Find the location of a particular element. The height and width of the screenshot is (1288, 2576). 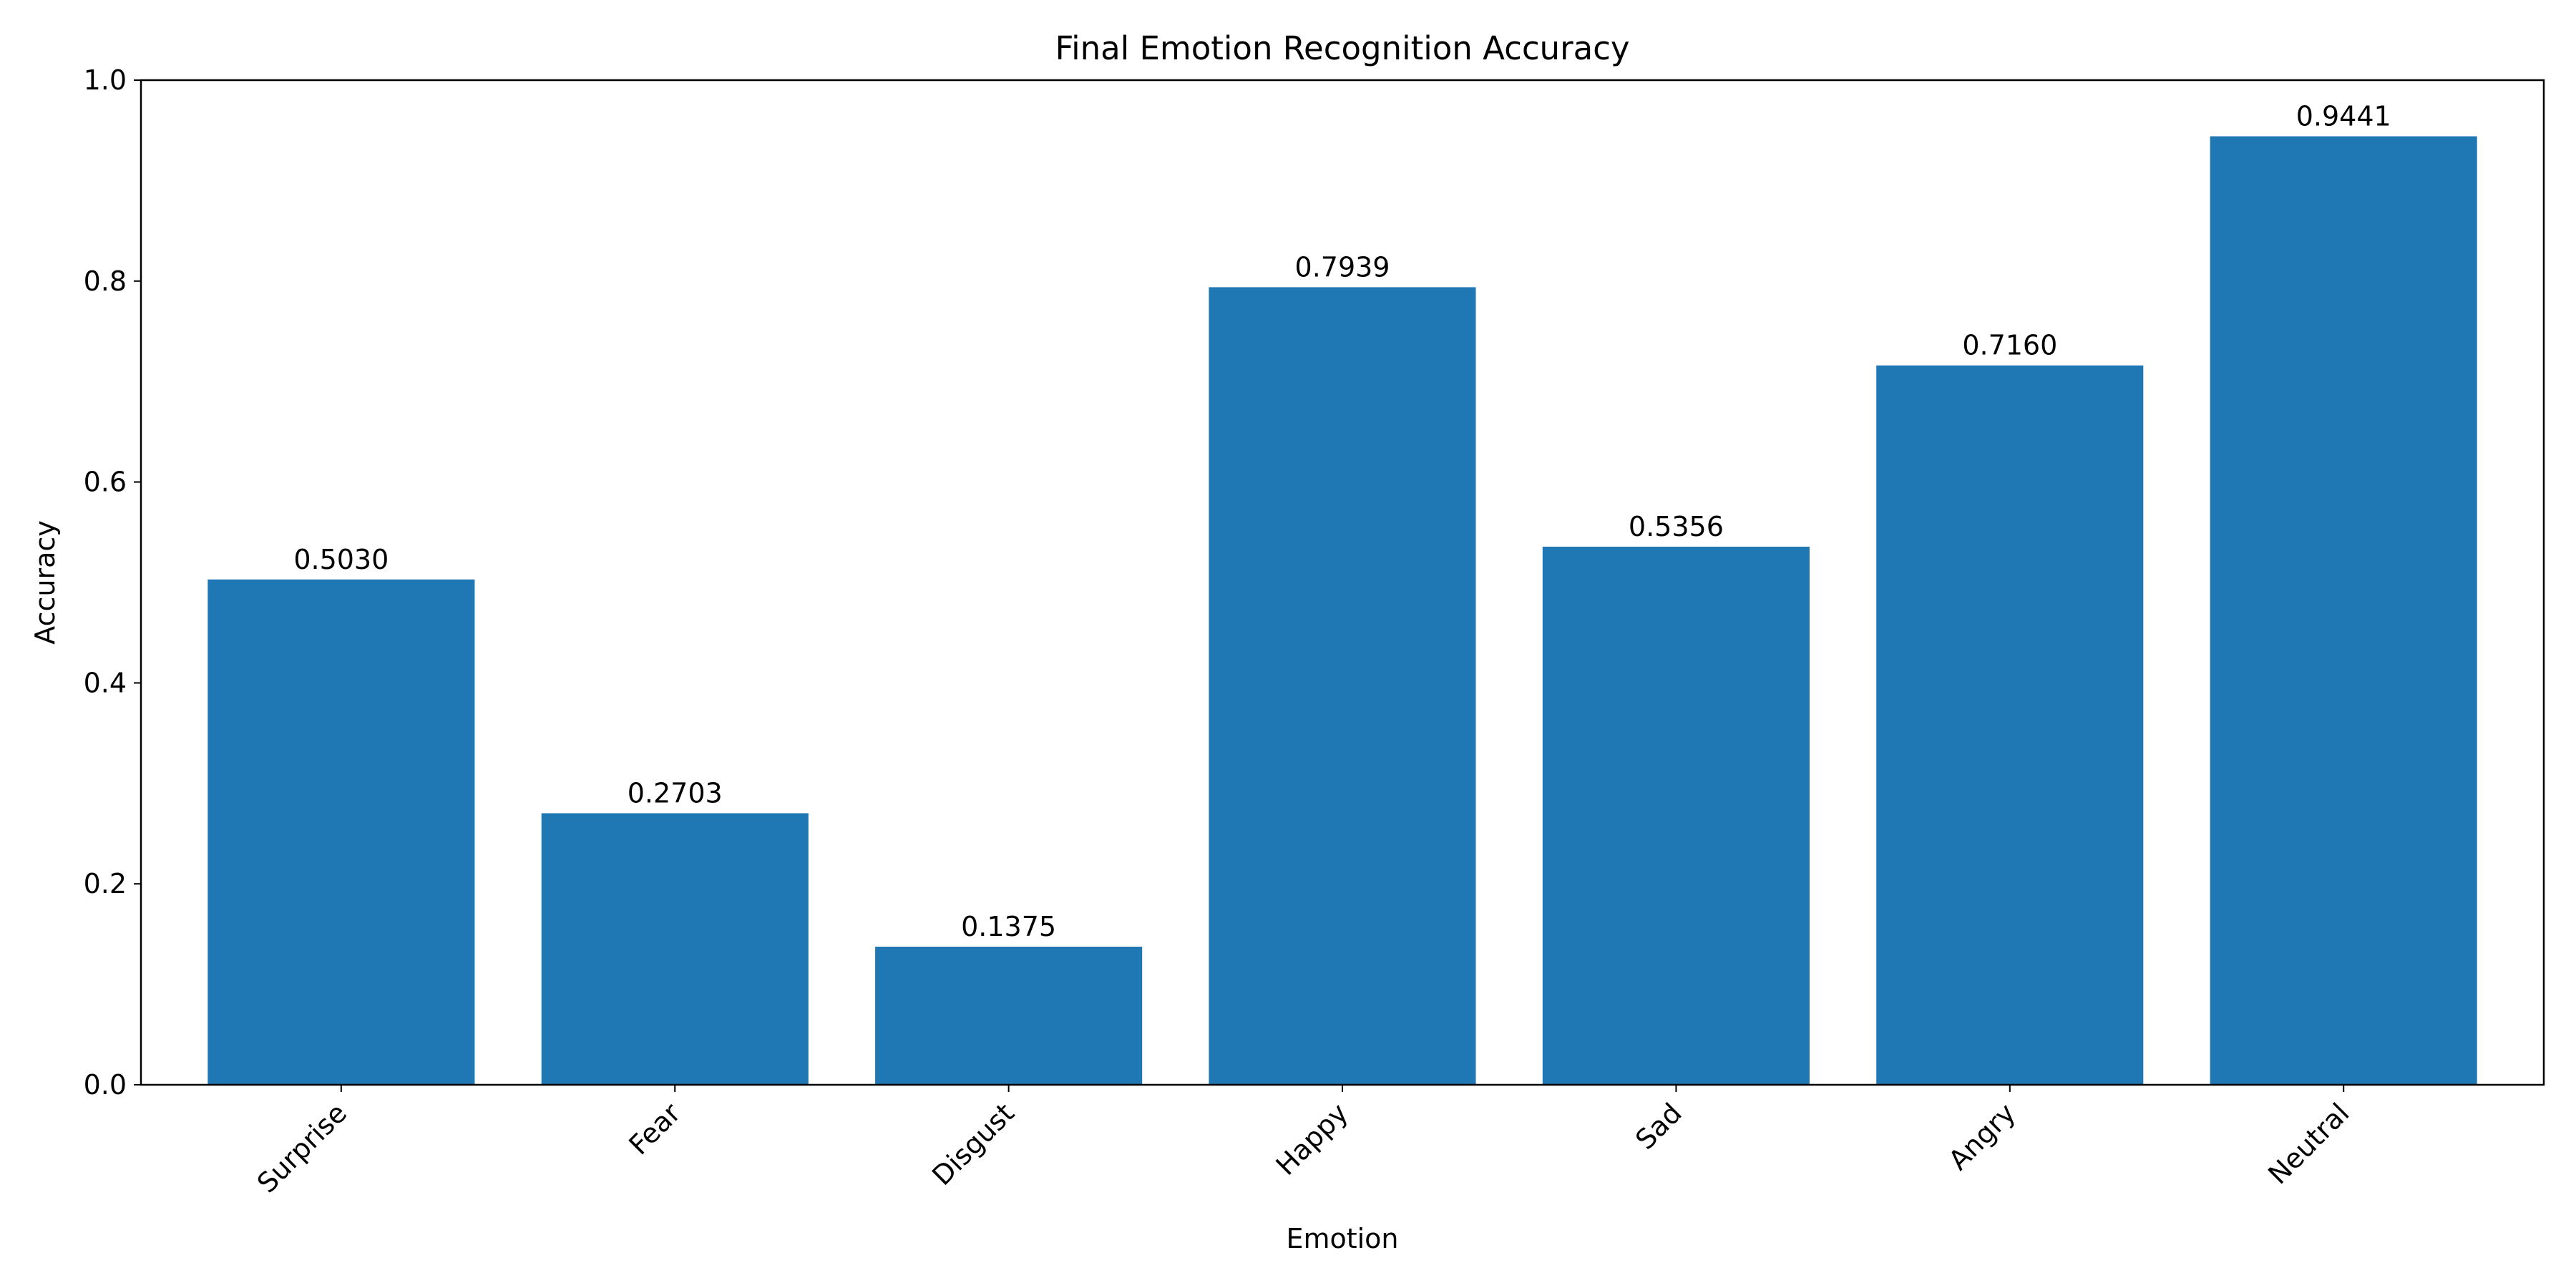

x-axis-label: Emotion is located at coordinates (1342, 1238).